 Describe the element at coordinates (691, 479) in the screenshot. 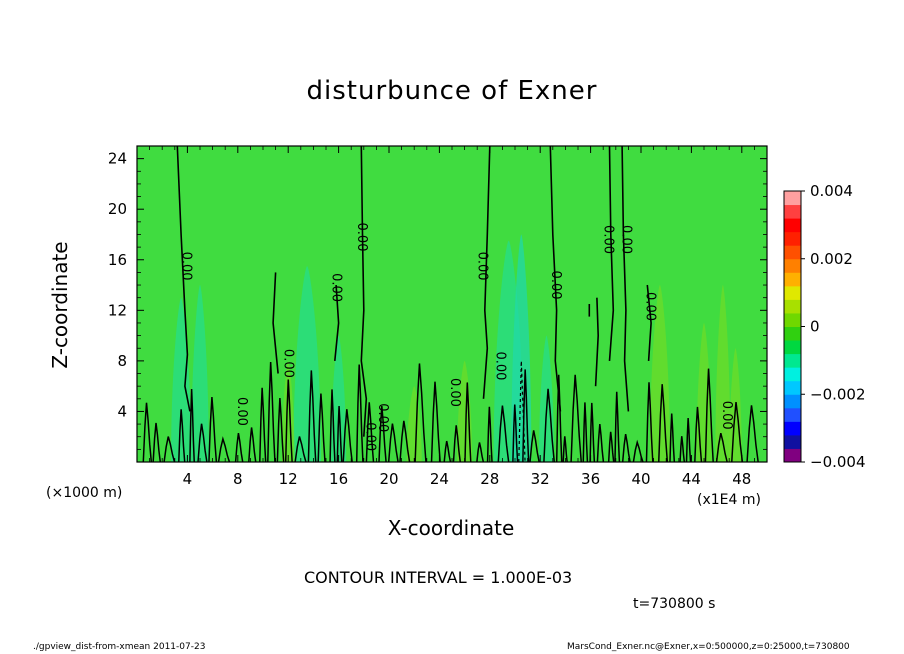

I see `x-tick-label: 44` at that location.